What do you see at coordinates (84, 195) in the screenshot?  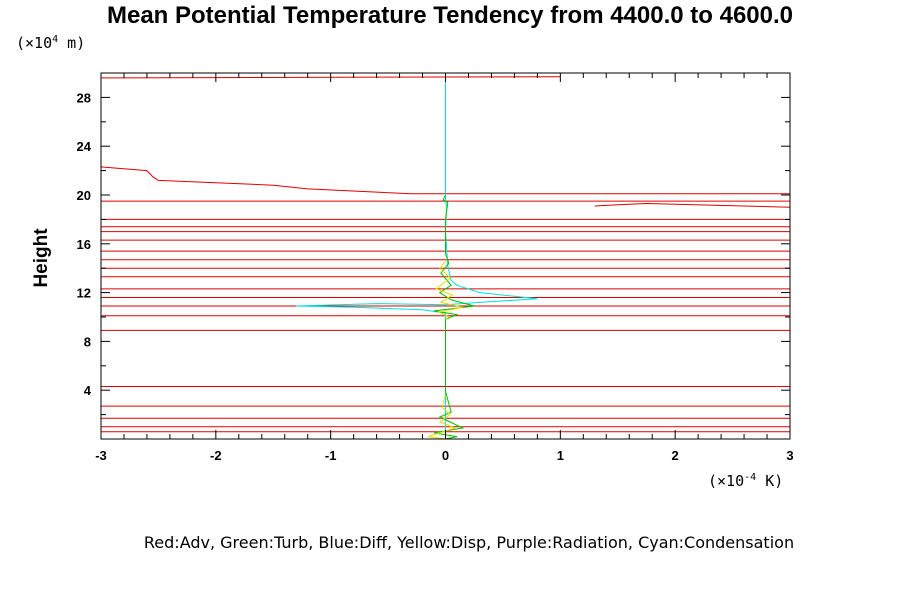 I see `y-tick-label: 20` at bounding box center [84, 195].